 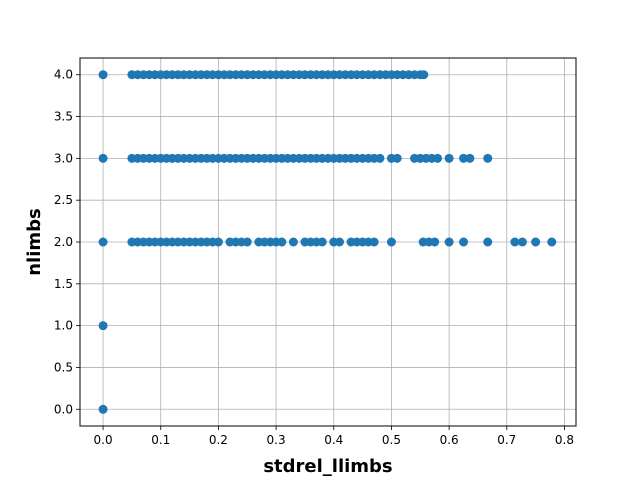 What do you see at coordinates (276, 440) in the screenshot?
I see `x-tick-label: 0.3` at bounding box center [276, 440].